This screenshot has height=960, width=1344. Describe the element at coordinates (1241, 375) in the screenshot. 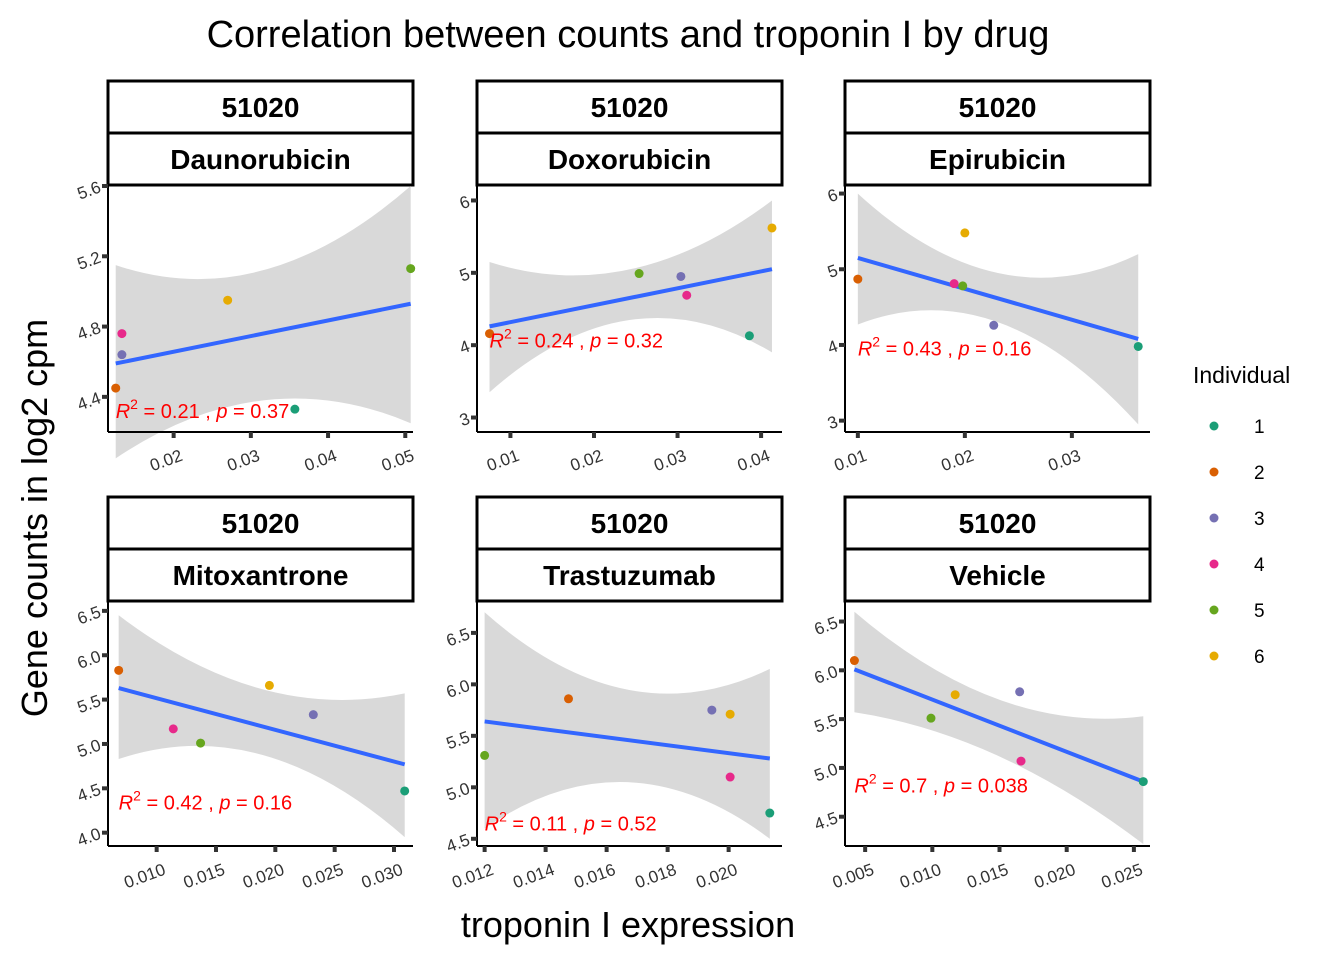

I see `legend-title: Individual` at that location.